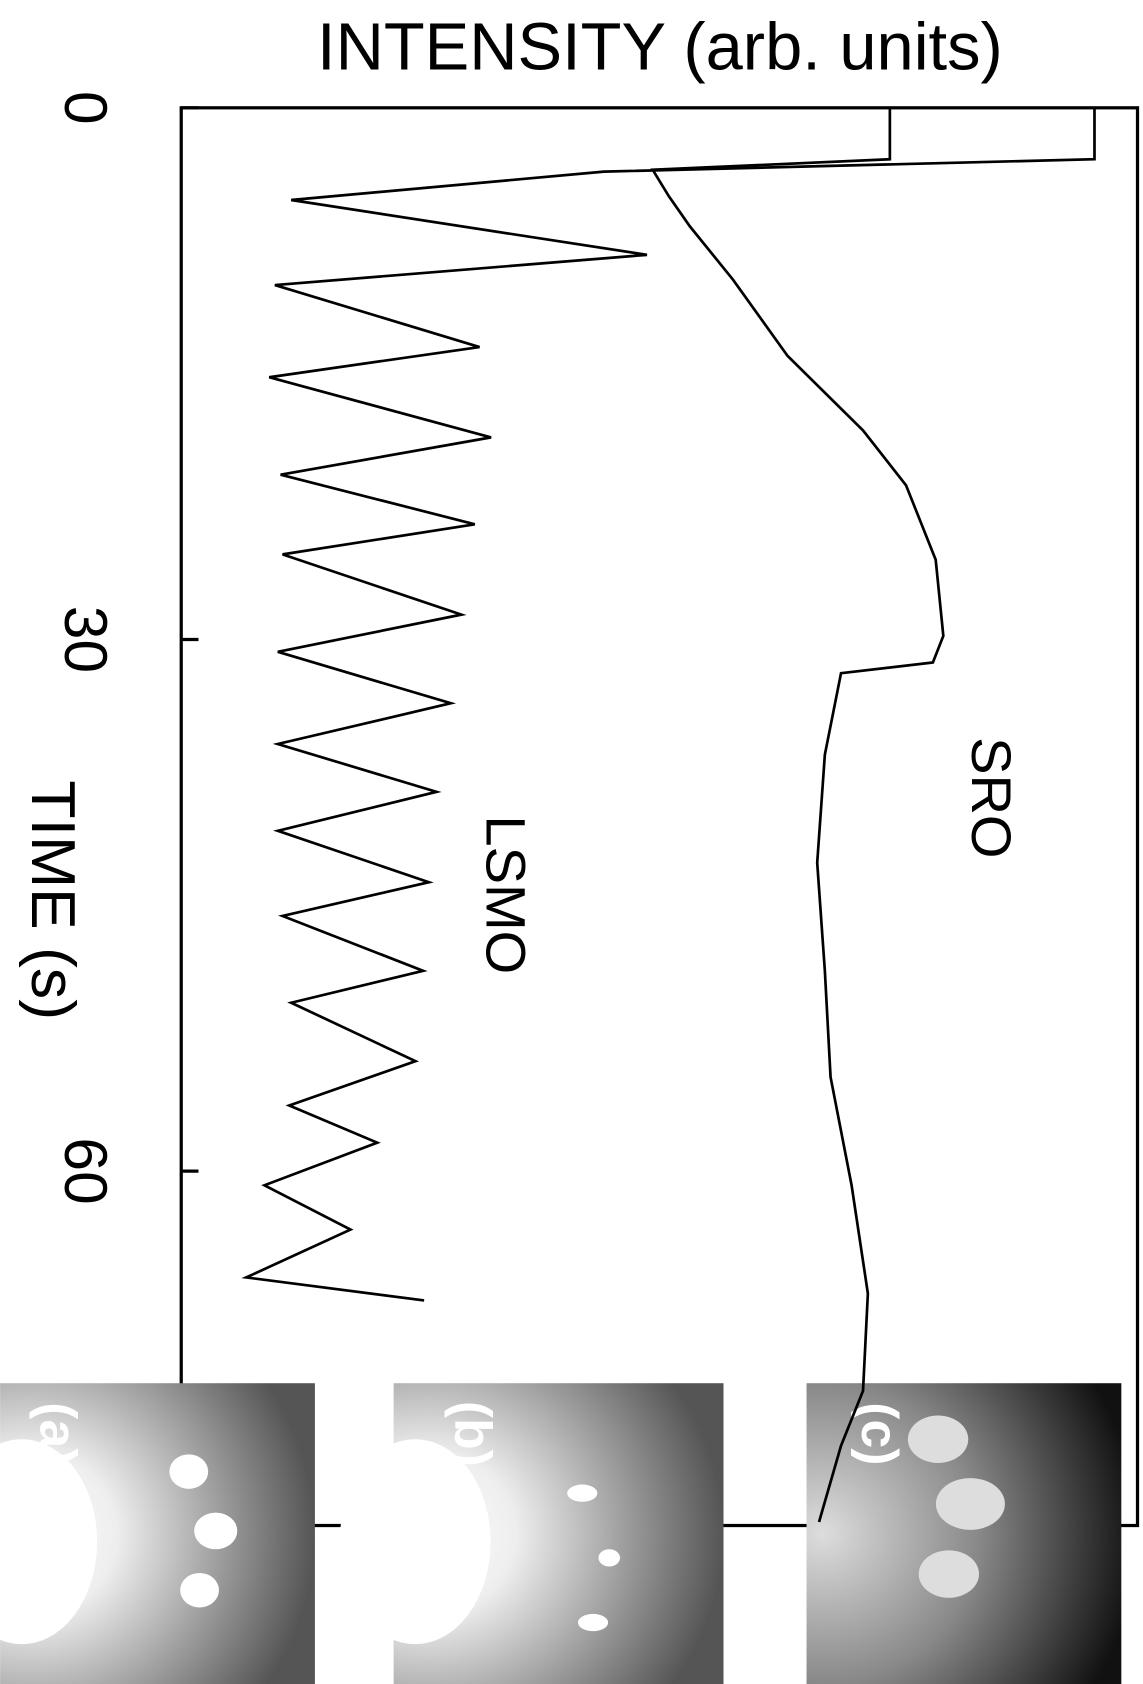 The width and height of the screenshot is (1143, 1684). What do you see at coordinates (473, 1434) in the screenshot?
I see `inset-label: (b)` at bounding box center [473, 1434].